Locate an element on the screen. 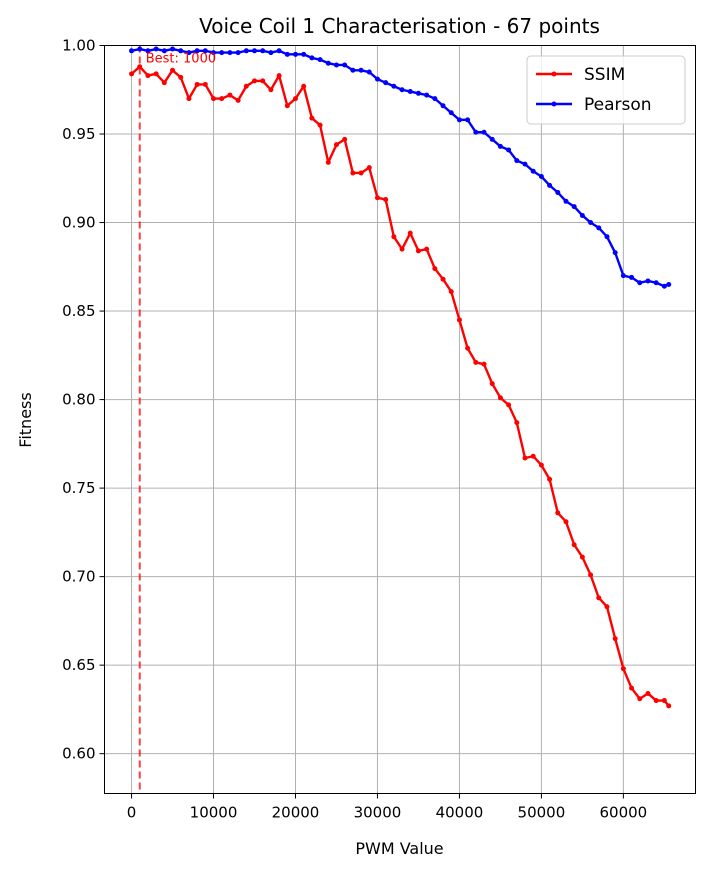  y-tick-label: 0.80 is located at coordinates (78, 400).